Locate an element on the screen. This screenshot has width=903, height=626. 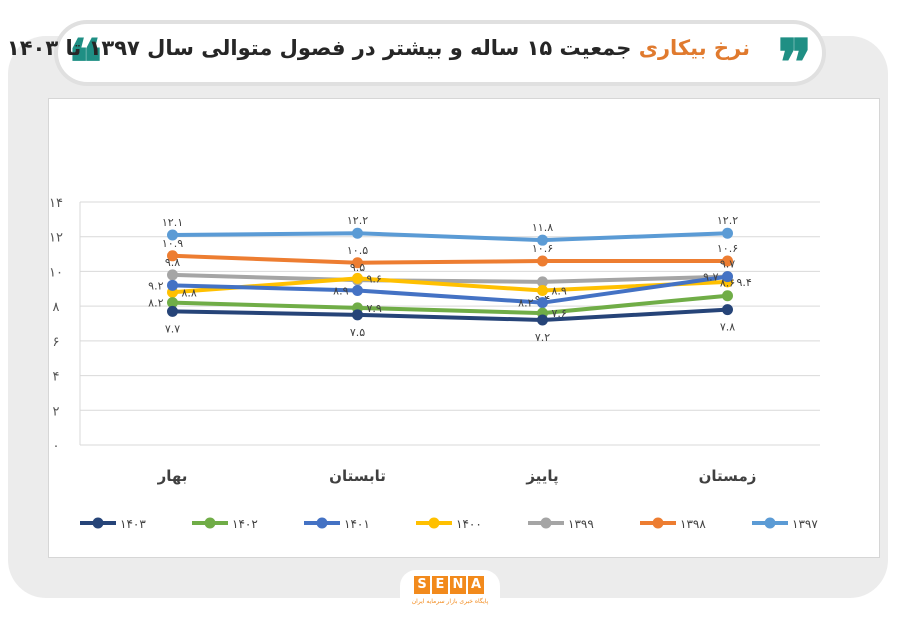
data-label: ۷.۵ is located at coordinates (357, 332).